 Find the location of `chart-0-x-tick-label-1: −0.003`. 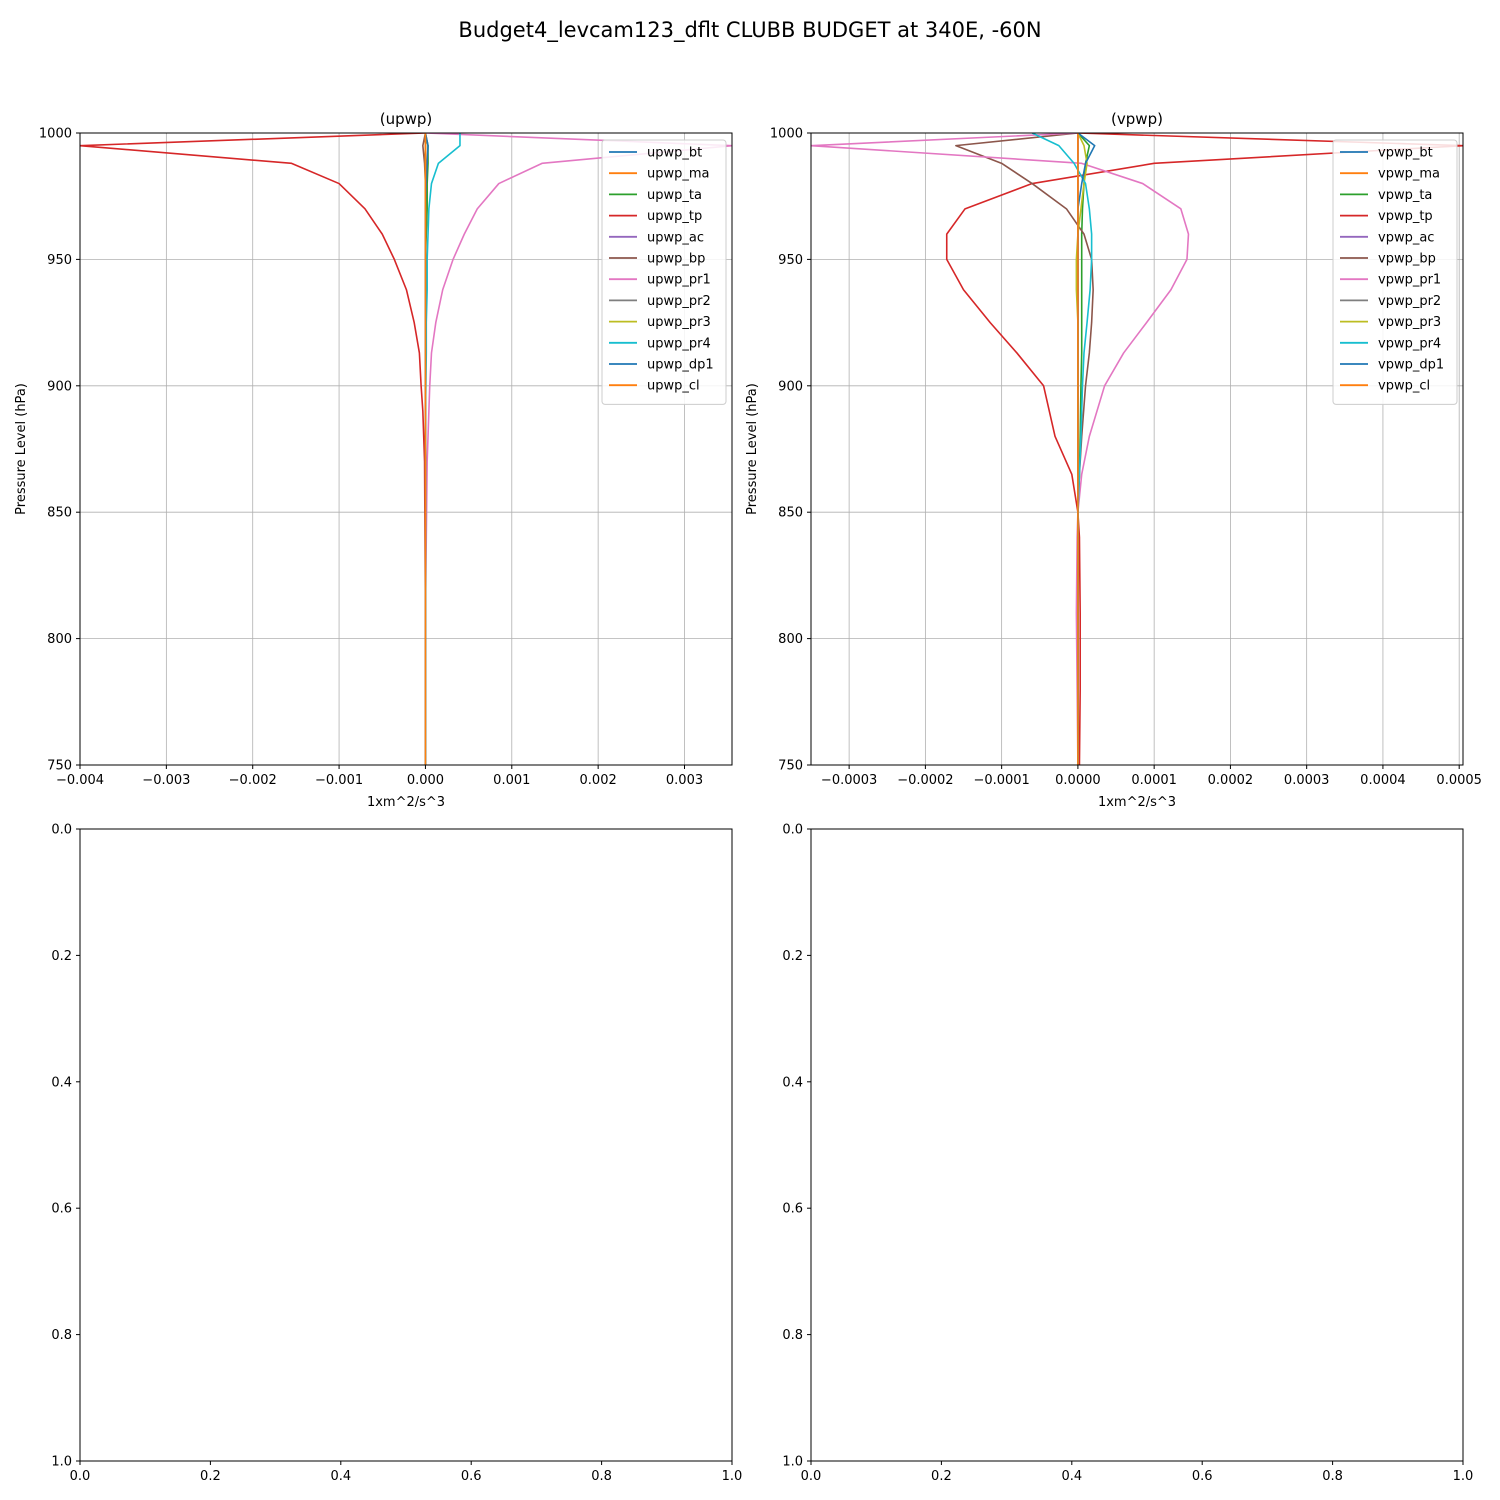

chart-0-x-tick-label-1: −0.003 is located at coordinates (166, 780).